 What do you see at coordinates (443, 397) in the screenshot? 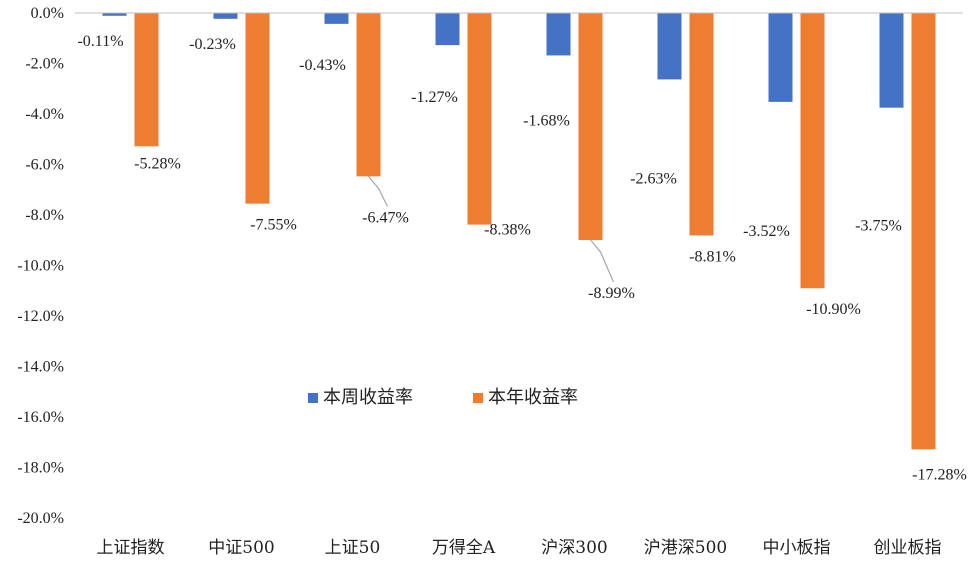
I see `legend: 本周收益率 本年收益率` at bounding box center [443, 397].